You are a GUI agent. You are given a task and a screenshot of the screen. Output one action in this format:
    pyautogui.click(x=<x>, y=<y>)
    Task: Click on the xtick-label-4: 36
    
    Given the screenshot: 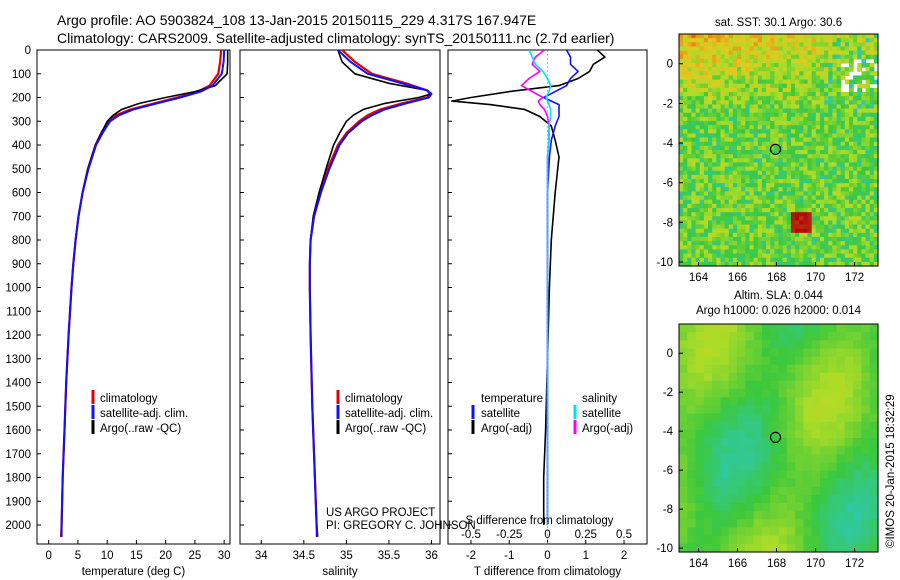 What is the action you would take?
    pyautogui.click(x=431, y=556)
    